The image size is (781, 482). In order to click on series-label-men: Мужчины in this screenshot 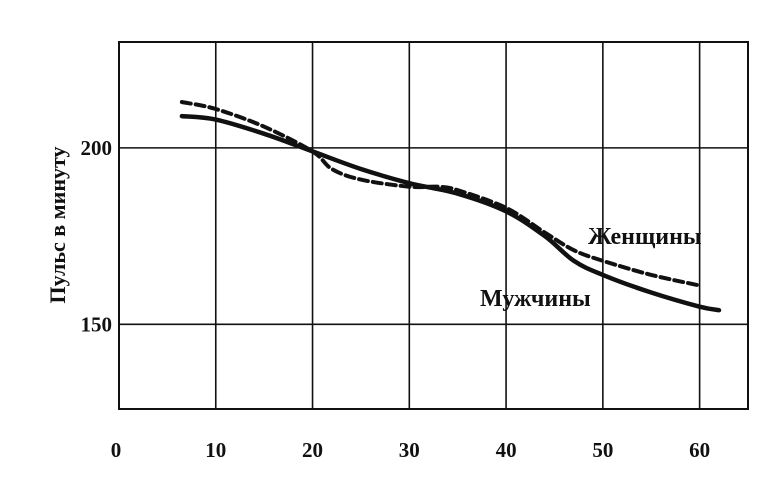, I will do `click(535, 299)`.